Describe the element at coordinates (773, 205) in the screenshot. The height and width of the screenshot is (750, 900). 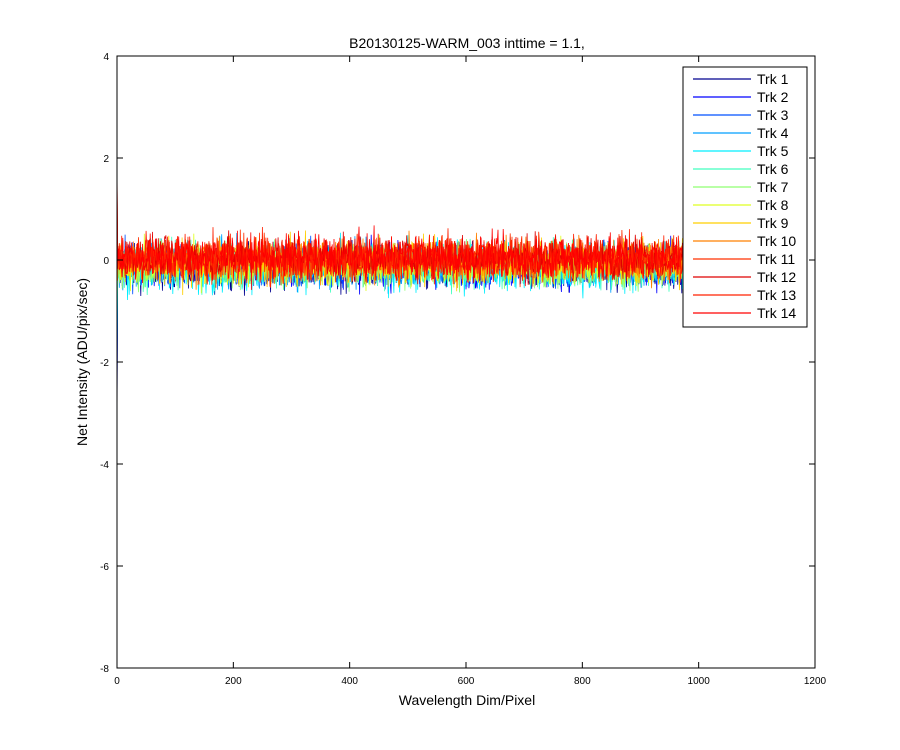
I see `legend-entry-label: Trk 8` at that location.